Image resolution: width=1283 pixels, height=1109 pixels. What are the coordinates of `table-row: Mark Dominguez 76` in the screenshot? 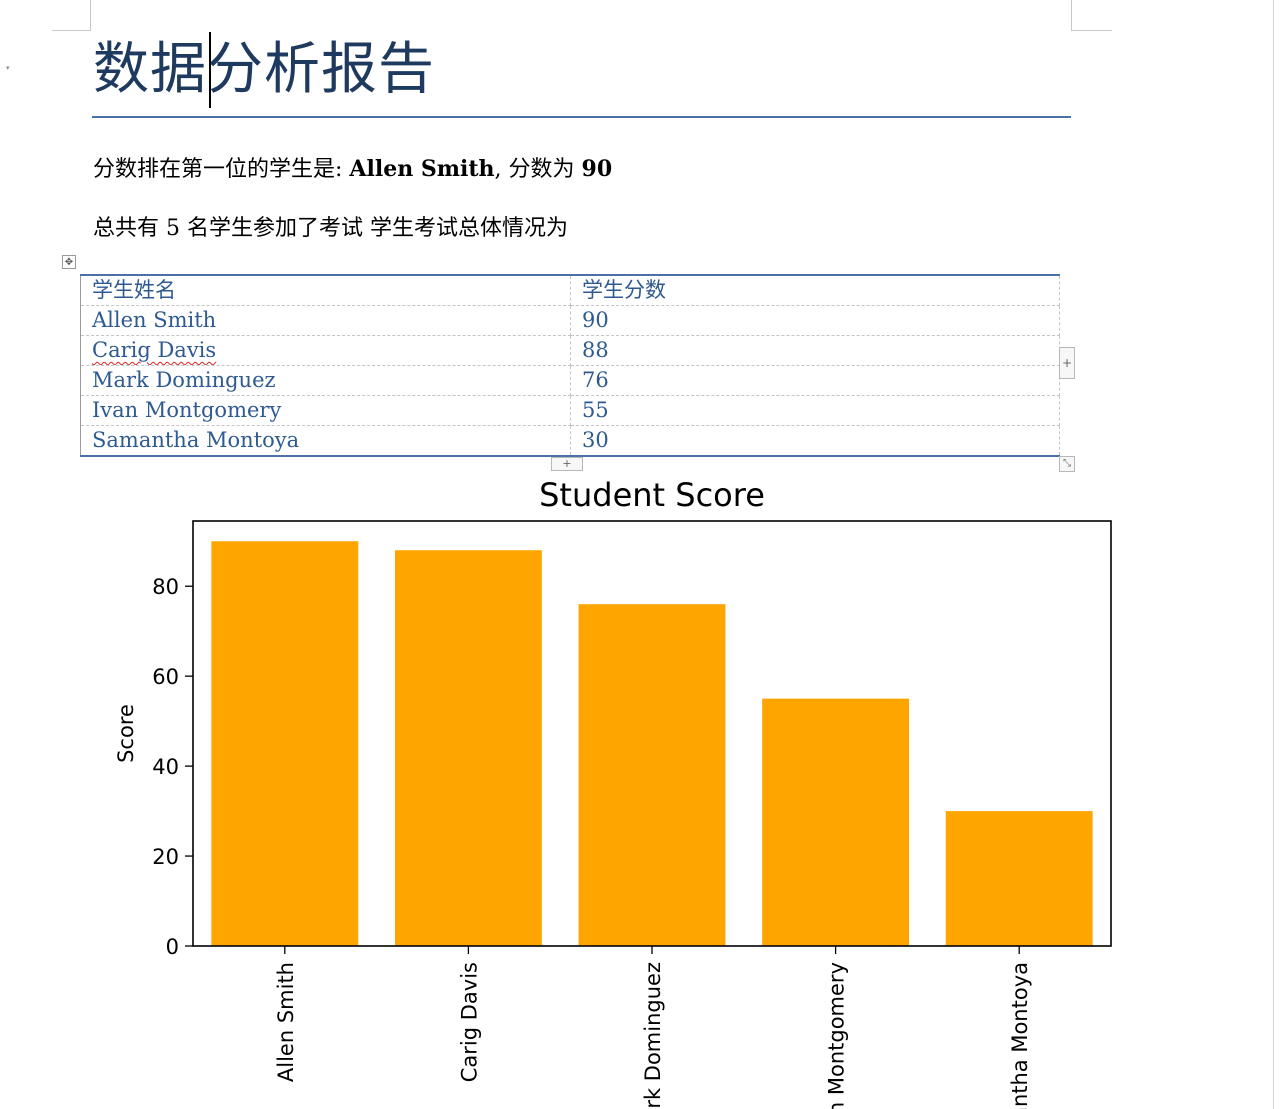 It's located at (570, 381).